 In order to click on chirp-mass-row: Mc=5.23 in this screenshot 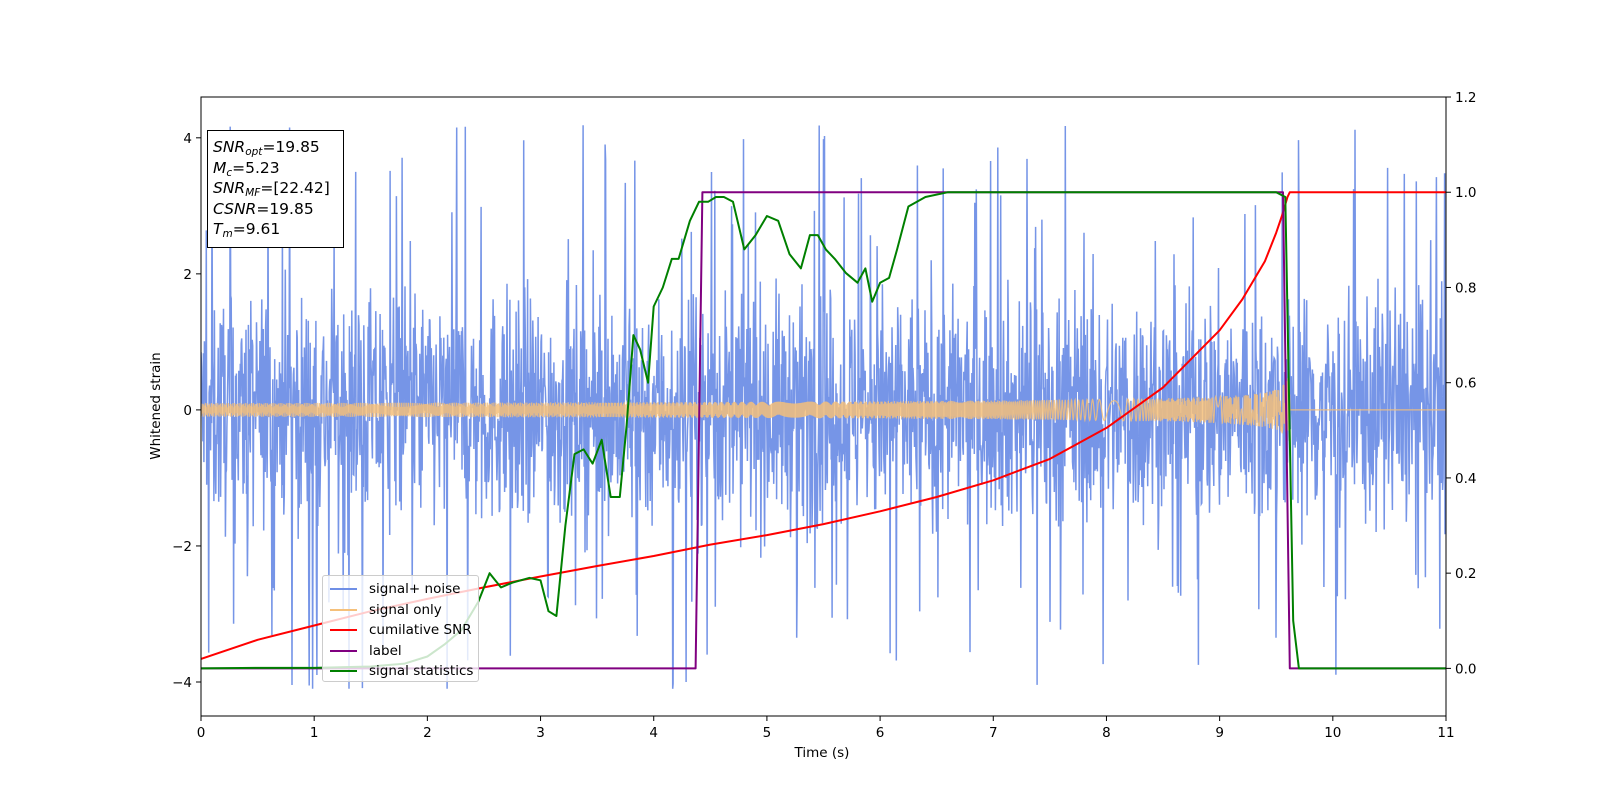, I will do `click(246, 168)`.